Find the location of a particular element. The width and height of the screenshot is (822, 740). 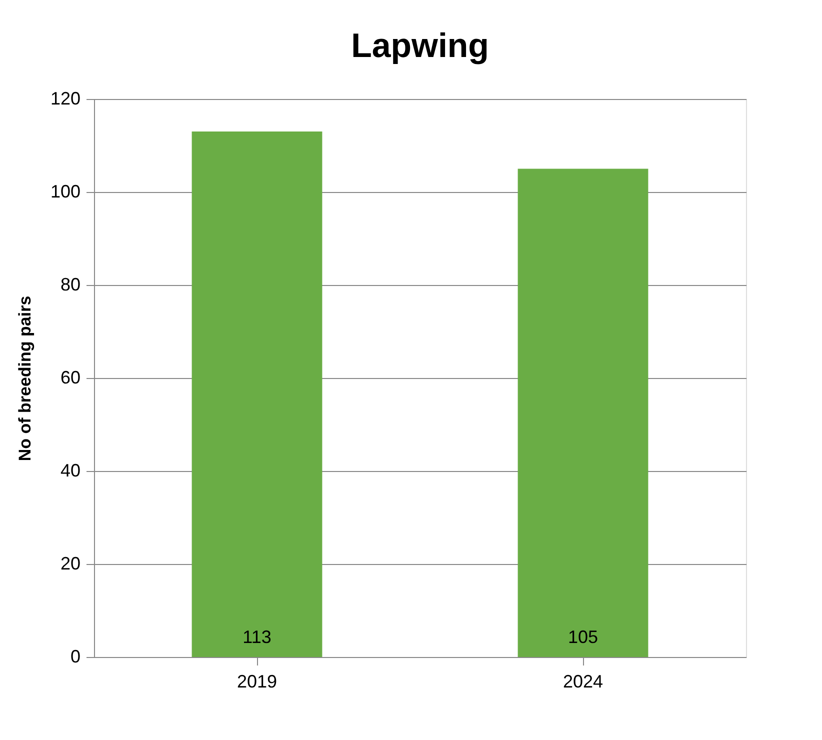

chart-title: Lapwing is located at coordinates (420, 46).